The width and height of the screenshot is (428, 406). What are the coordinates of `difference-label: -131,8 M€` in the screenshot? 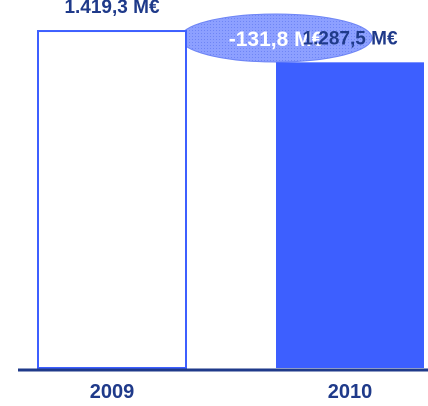 It's located at (276, 39).